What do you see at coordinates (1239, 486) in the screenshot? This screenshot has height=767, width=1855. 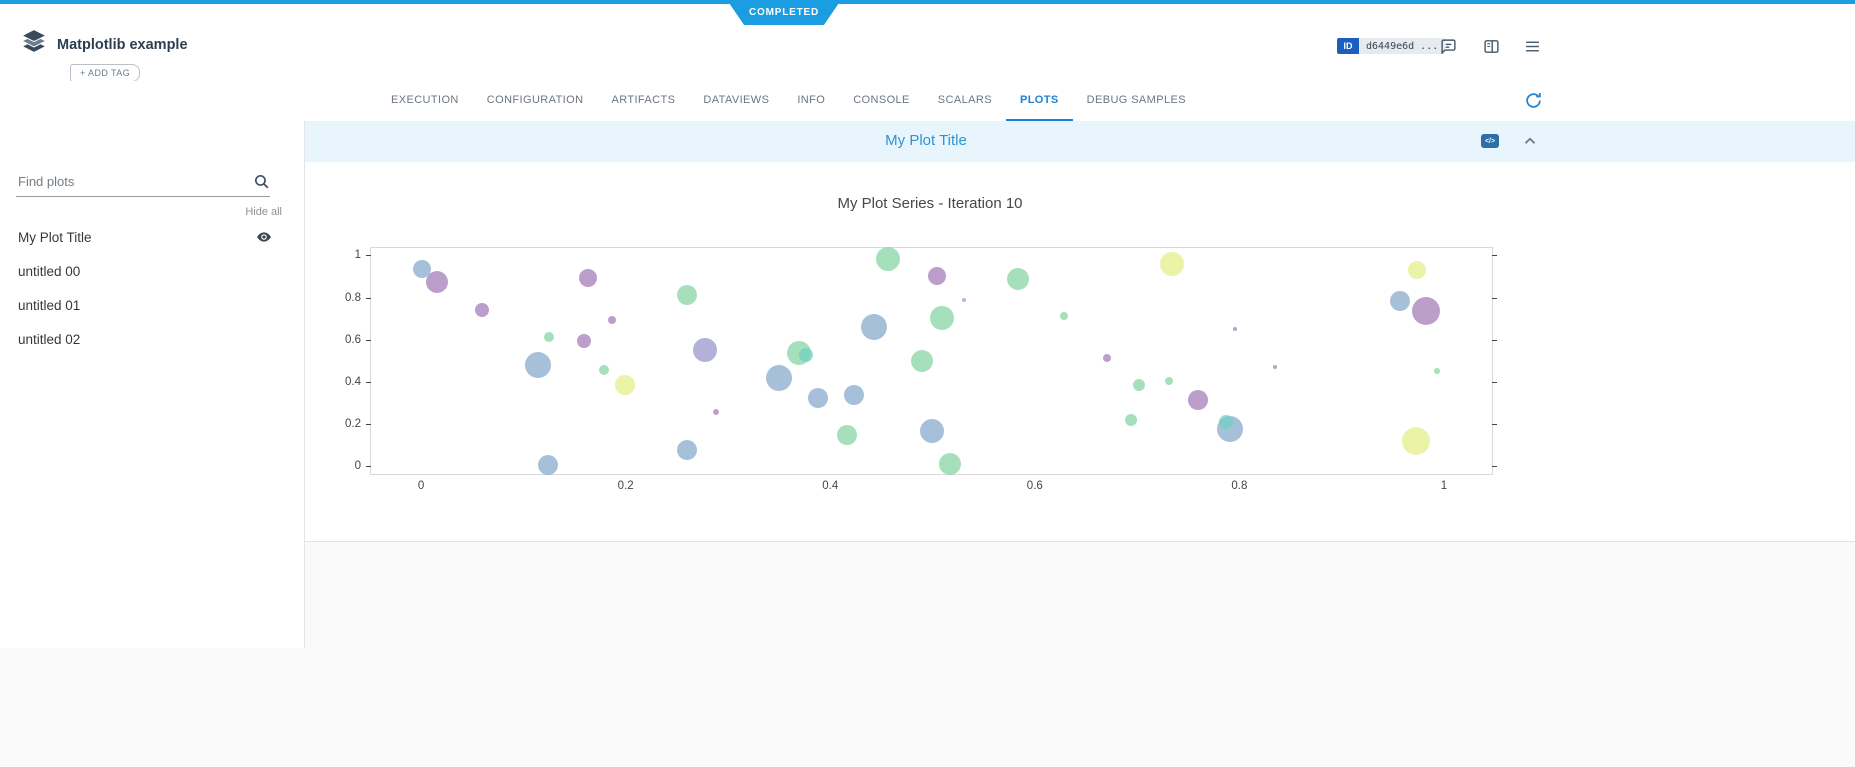 I see `x-tick-label: 0.8` at bounding box center [1239, 486].